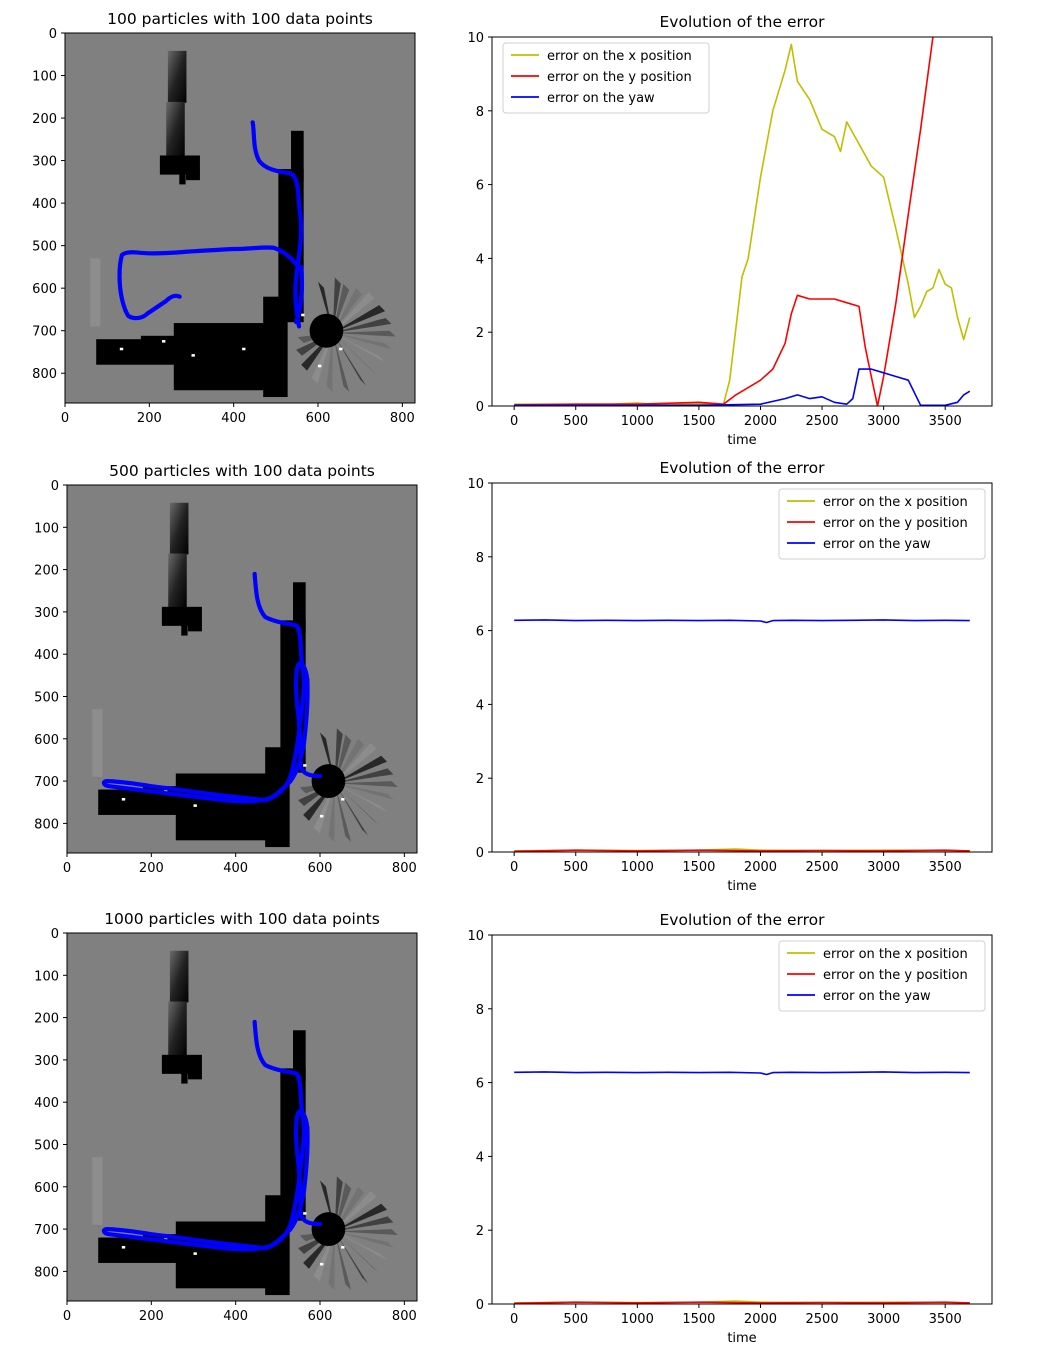 The height and width of the screenshot is (1357, 1037). I want to click on y-tick-label: 4, so click(480, 705).